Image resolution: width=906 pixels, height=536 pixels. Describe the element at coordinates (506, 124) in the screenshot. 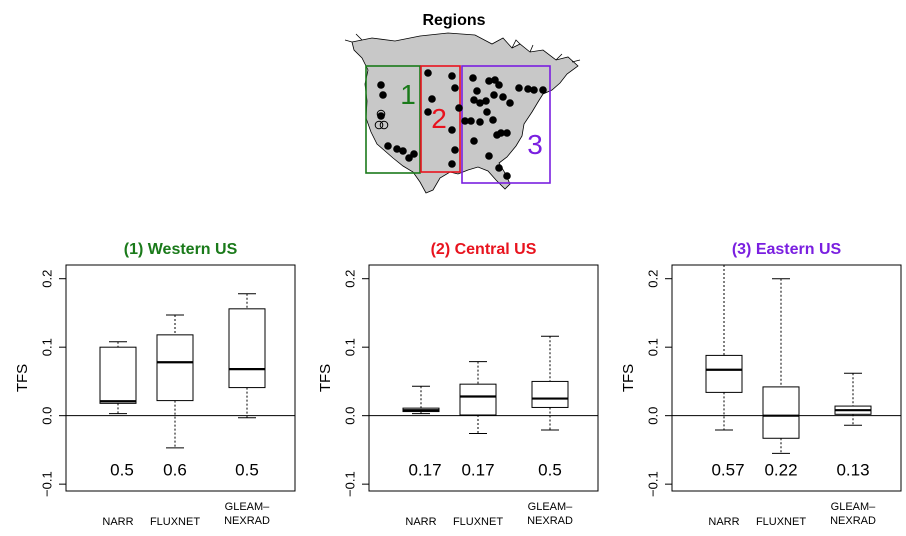

I see `region-3-box` at that location.